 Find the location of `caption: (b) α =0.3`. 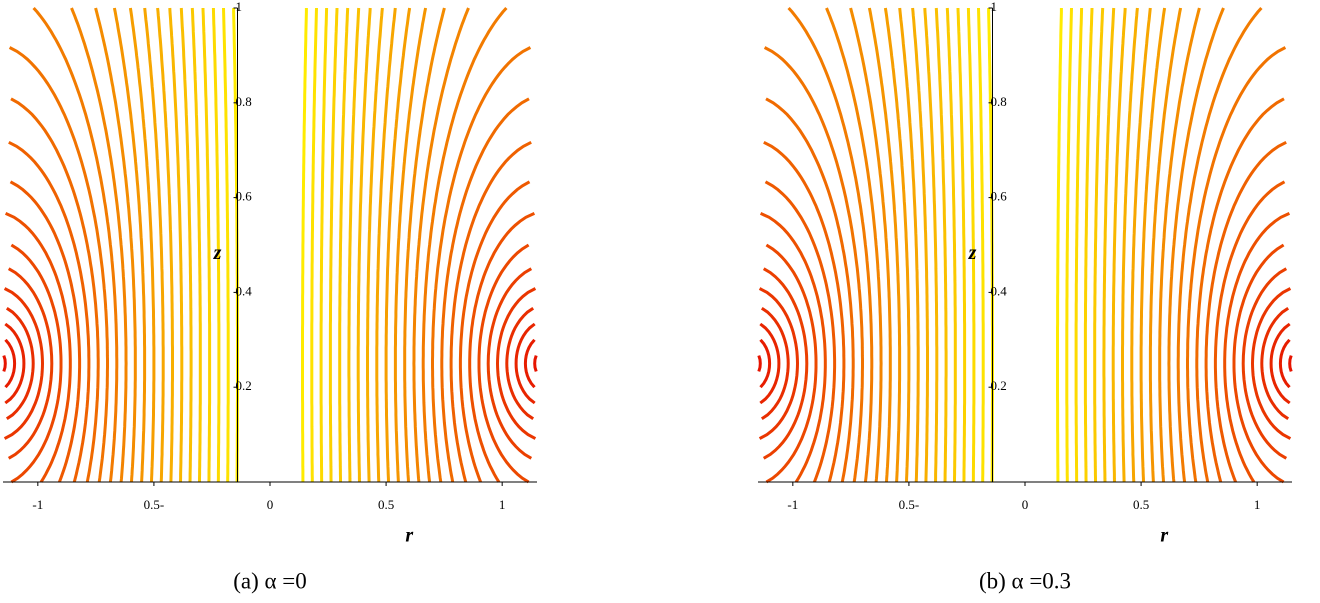

caption: (b) α =0.3 is located at coordinates (1025, 580).